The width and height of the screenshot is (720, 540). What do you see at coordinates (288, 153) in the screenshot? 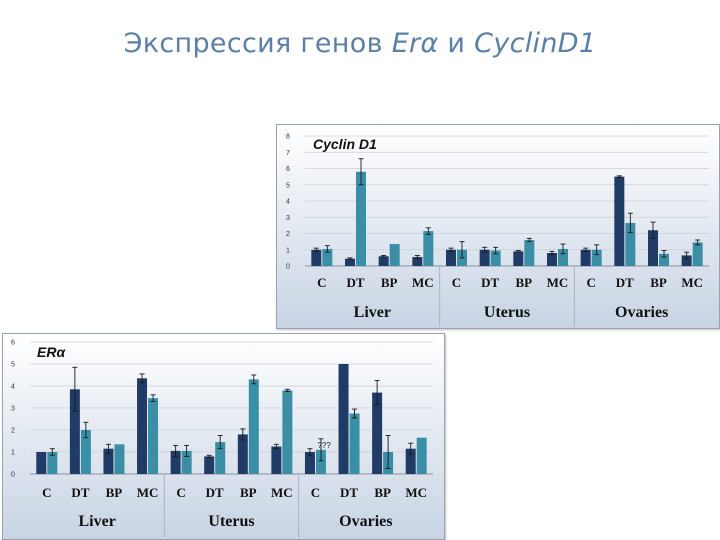
I see `y-tick-label: 7` at bounding box center [288, 153].